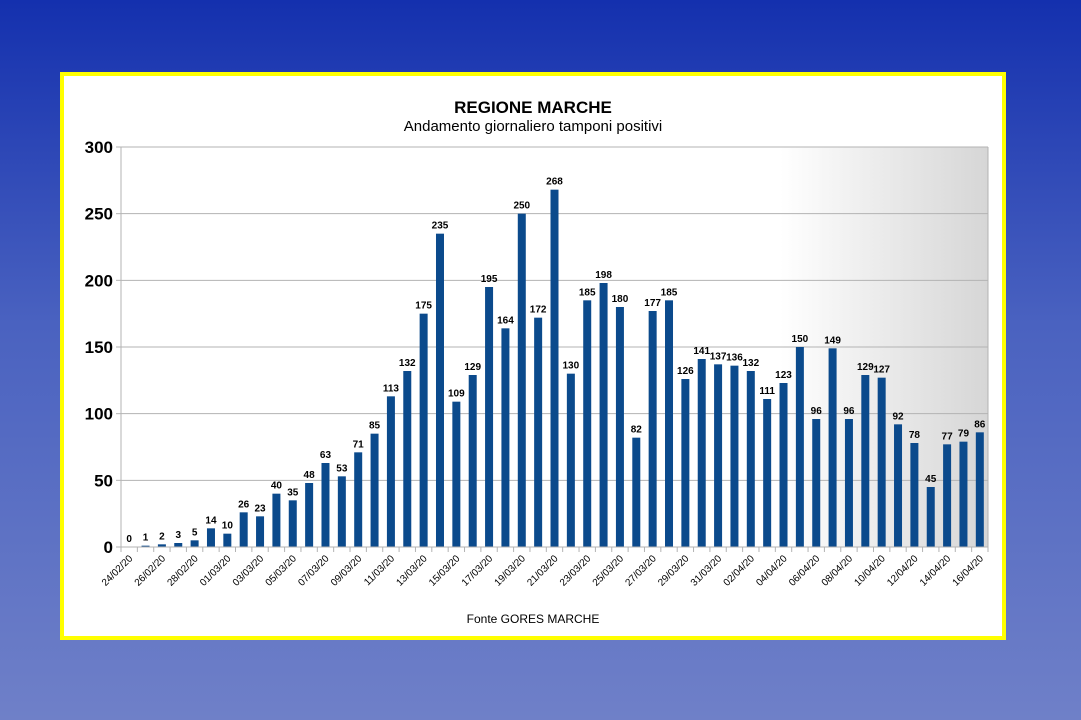 Image resolution: width=1081 pixels, height=720 pixels. What do you see at coordinates (772, 571) in the screenshot?
I see `x-tick-label: 04/04/20` at bounding box center [772, 571].